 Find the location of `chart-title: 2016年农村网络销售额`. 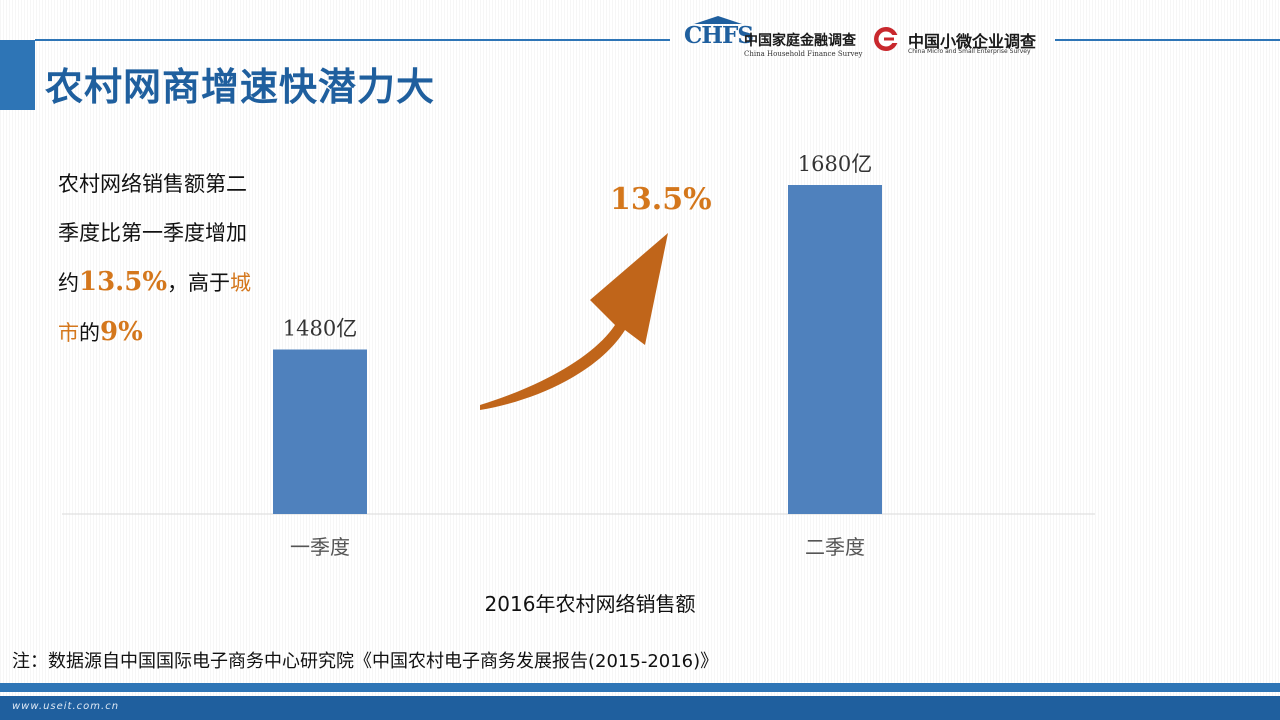

chart-title: 2016年农村网络销售额 is located at coordinates (590, 604).